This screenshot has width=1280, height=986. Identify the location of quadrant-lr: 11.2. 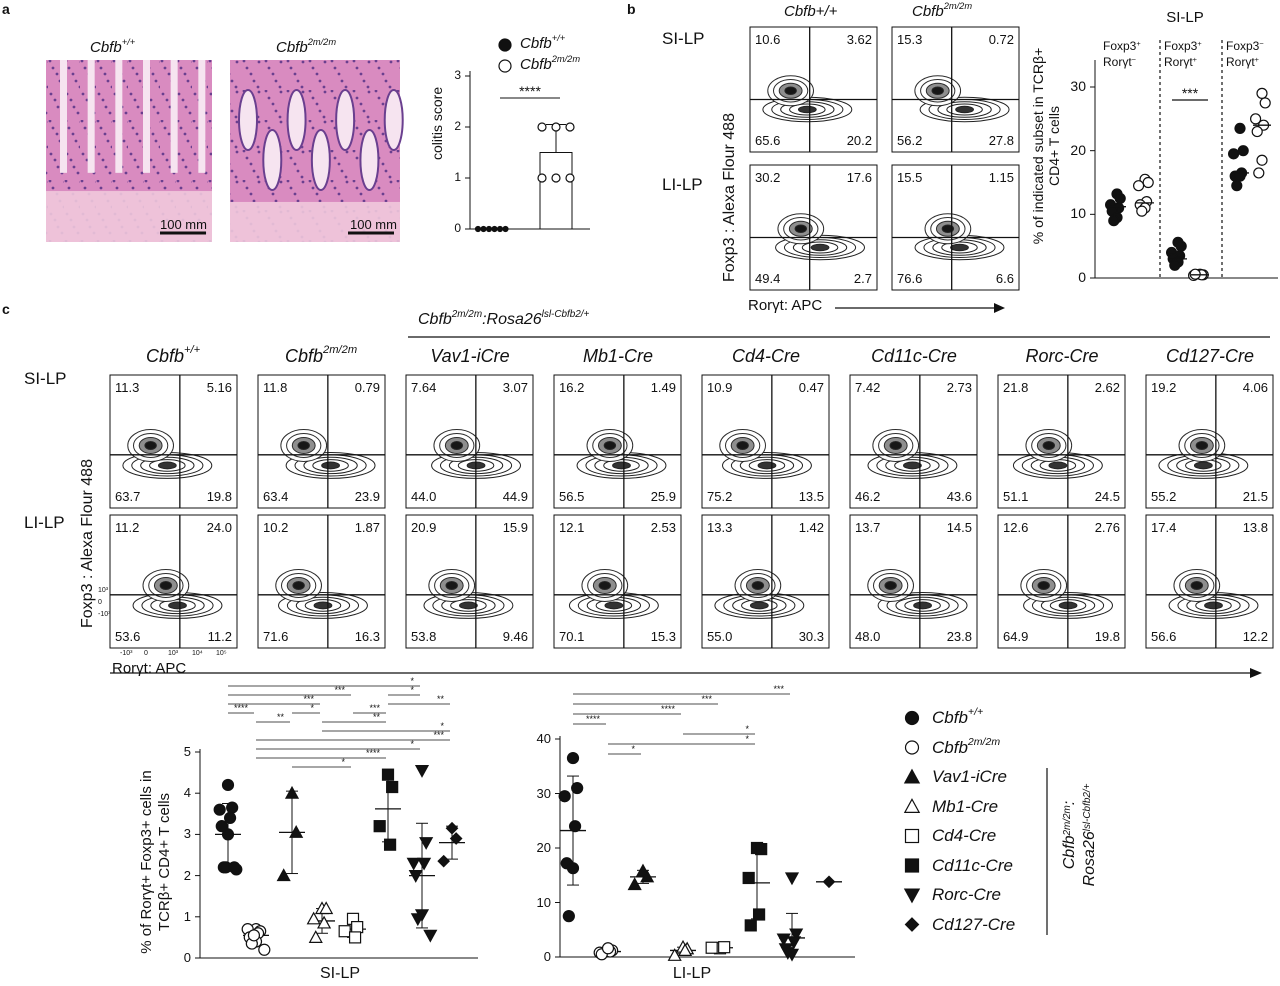
(219, 636).